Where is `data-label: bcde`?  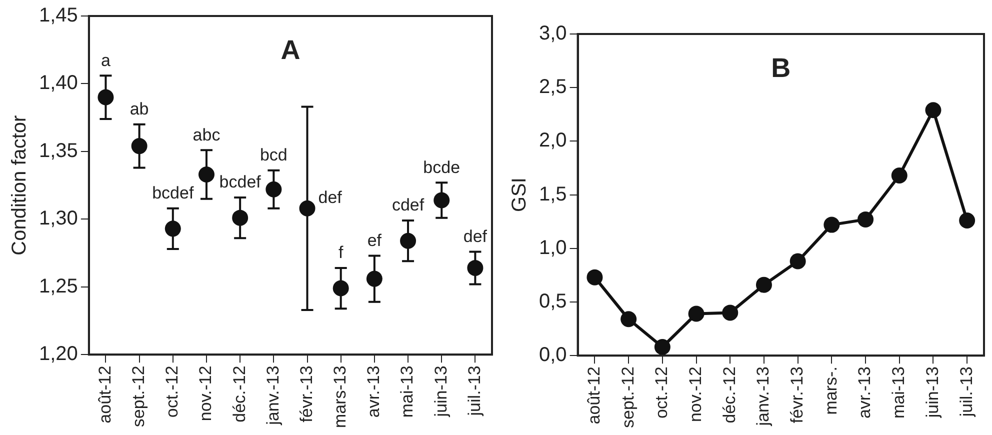
data-label: bcde is located at coordinates (441, 167).